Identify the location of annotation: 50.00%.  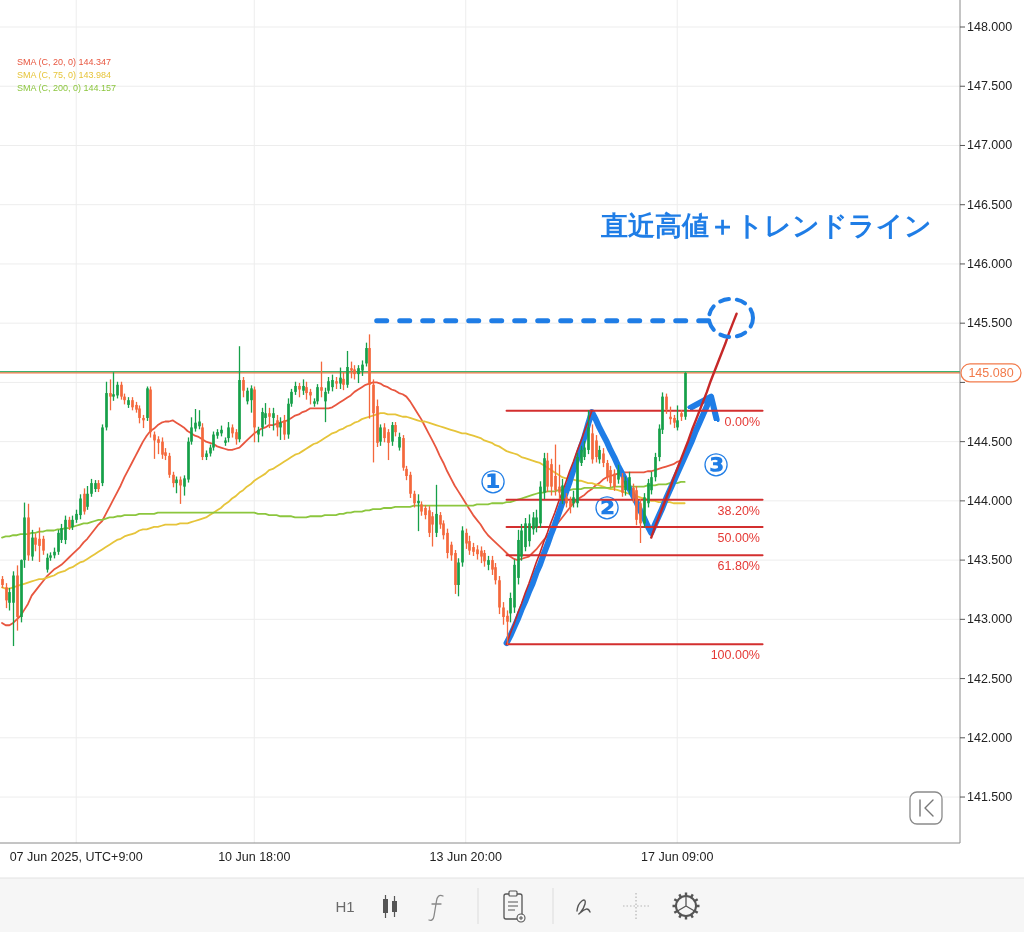
(738, 537).